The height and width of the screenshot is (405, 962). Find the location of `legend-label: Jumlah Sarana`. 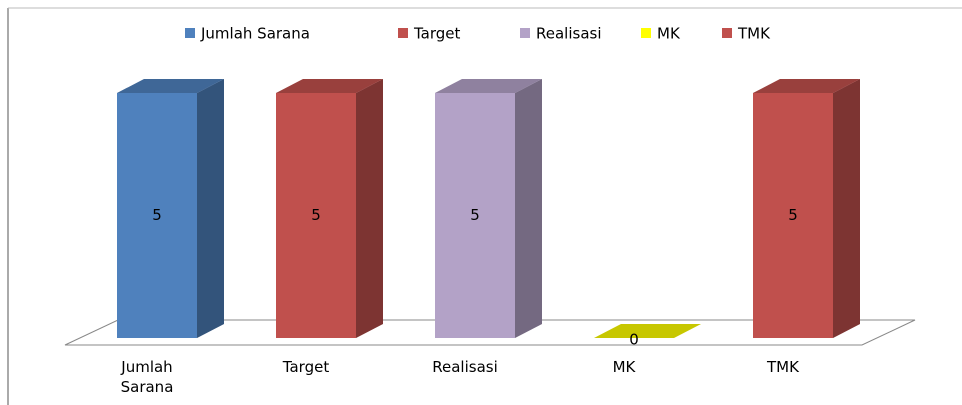

legend-label: Jumlah Sarana is located at coordinates (255, 34).